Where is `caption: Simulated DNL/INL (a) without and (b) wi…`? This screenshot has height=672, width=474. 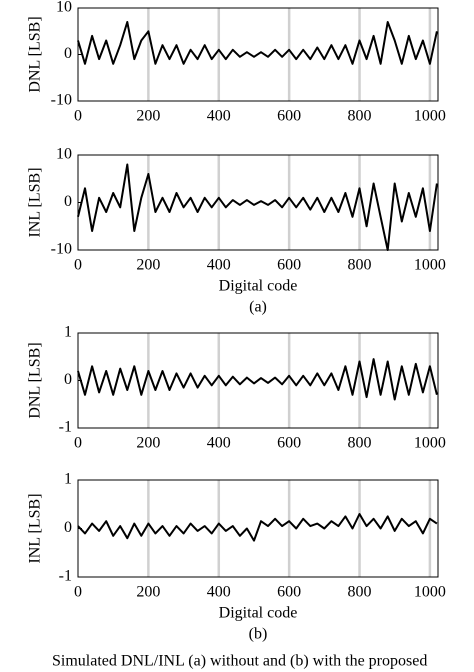 caption: Simulated DNL/INL (a) without and (b) wi… is located at coordinates (239, 661).